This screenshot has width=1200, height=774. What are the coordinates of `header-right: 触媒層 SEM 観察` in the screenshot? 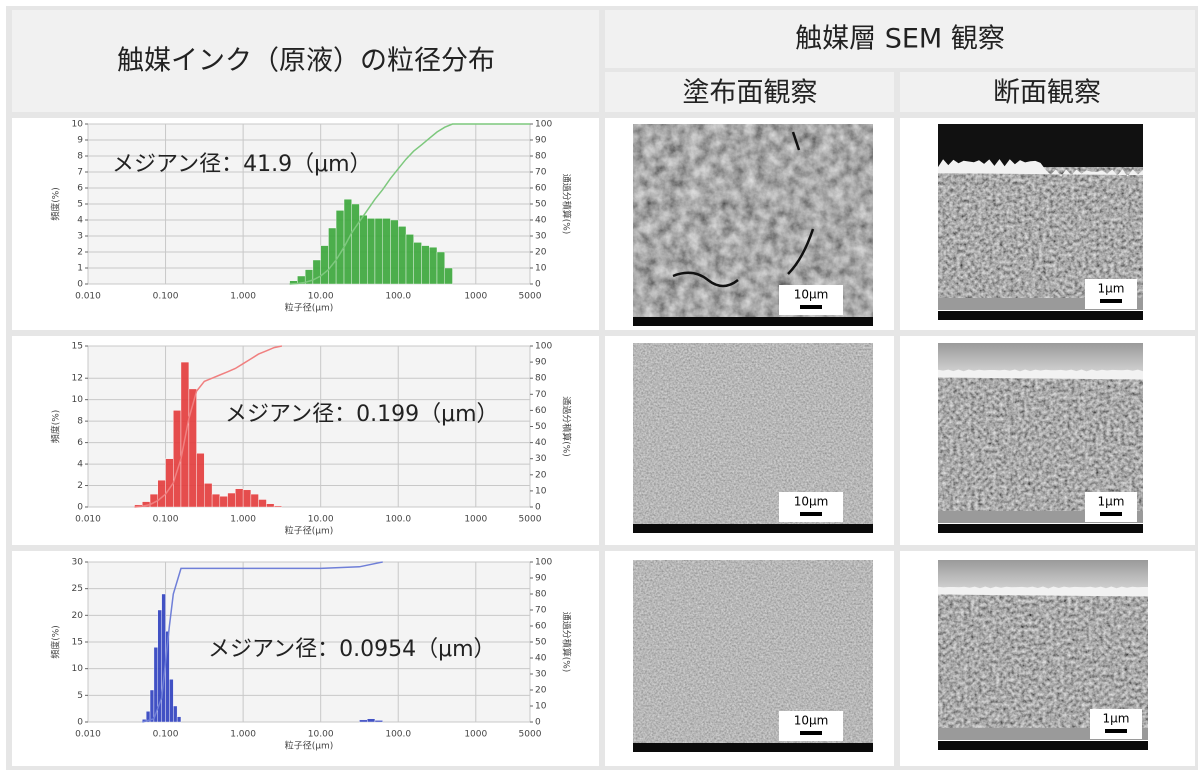 It's located at (900, 39).